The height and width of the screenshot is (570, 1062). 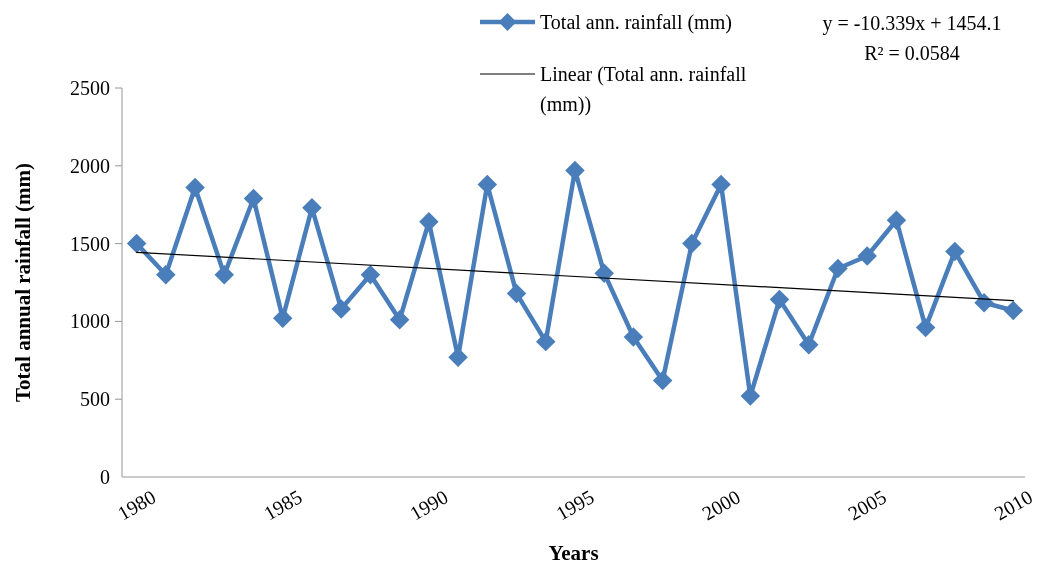 What do you see at coordinates (912, 53) in the screenshot?
I see `text: R² = 0.0584` at bounding box center [912, 53].